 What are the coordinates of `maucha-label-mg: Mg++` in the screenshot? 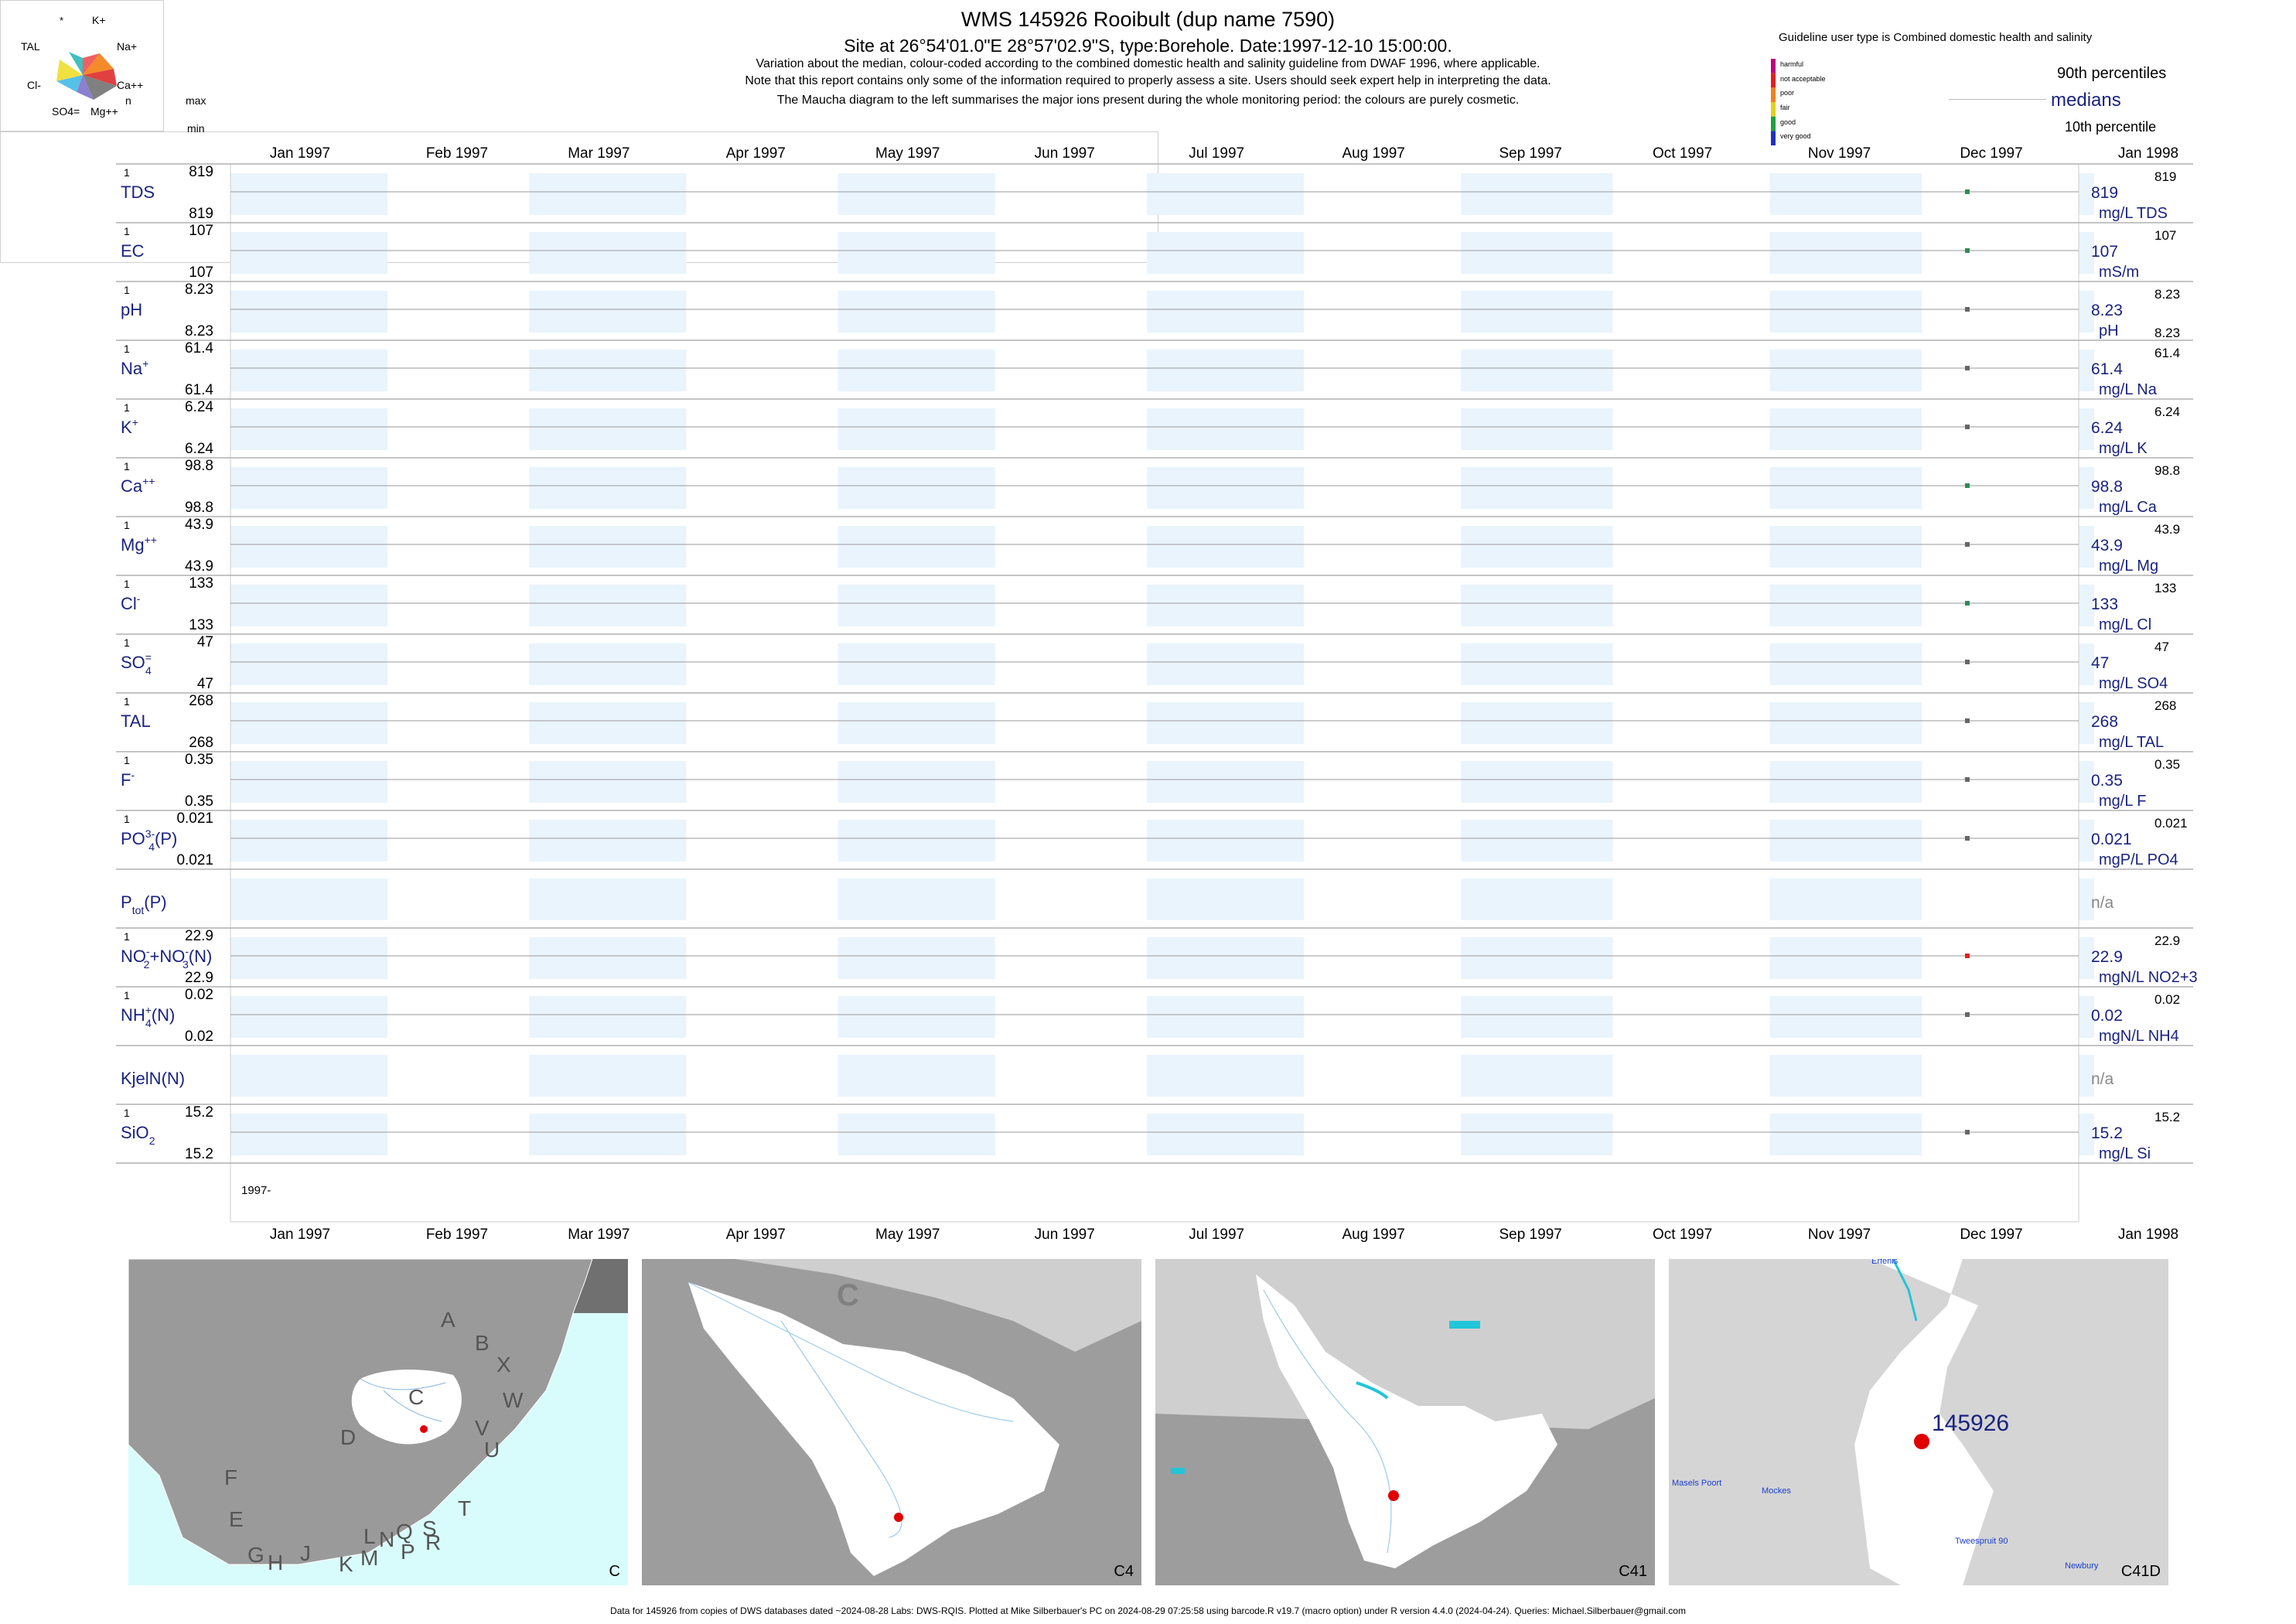 It's located at (104, 112).